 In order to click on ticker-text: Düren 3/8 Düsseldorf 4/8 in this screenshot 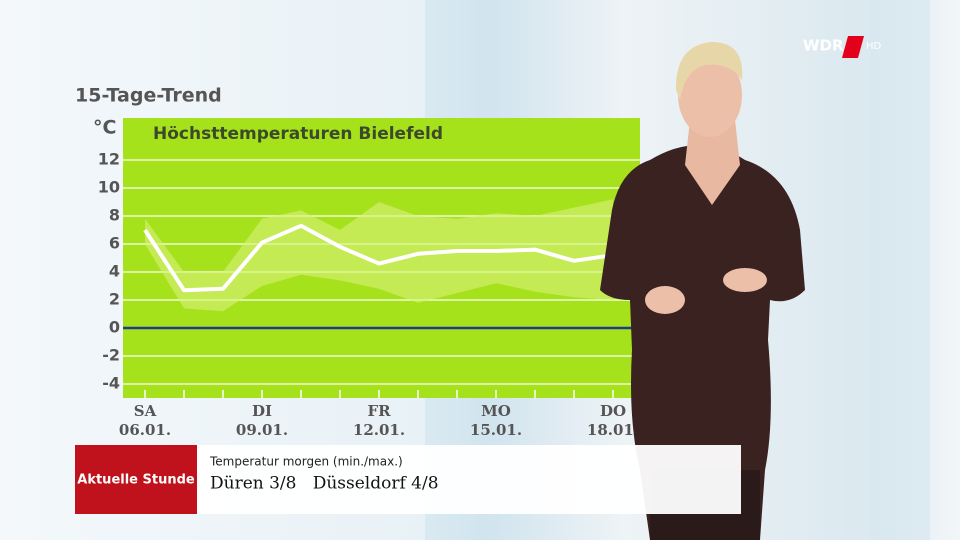, I will do `click(324, 484)`.